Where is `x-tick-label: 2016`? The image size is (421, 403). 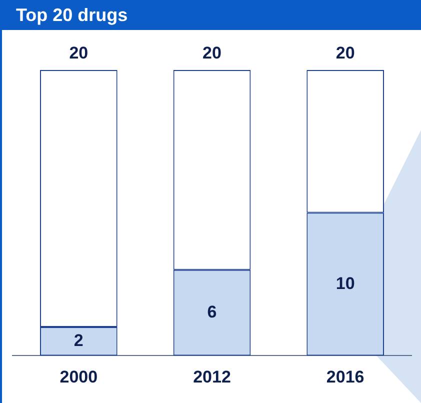 x-tick-label: 2016 is located at coordinates (345, 376).